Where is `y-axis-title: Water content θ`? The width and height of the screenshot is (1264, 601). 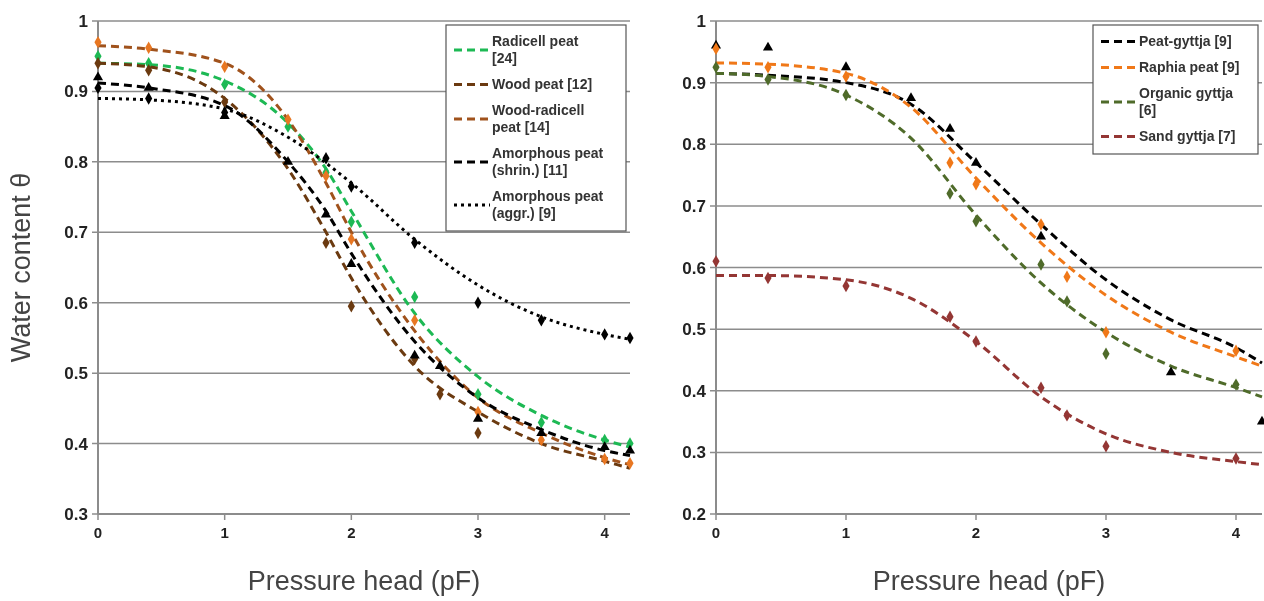
y-axis-title: Water content θ is located at coordinates (21, 267).